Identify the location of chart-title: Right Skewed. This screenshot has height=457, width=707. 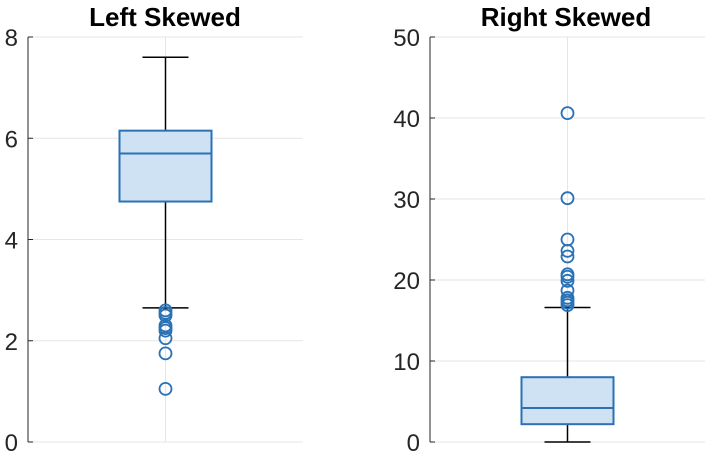
(566, 17).